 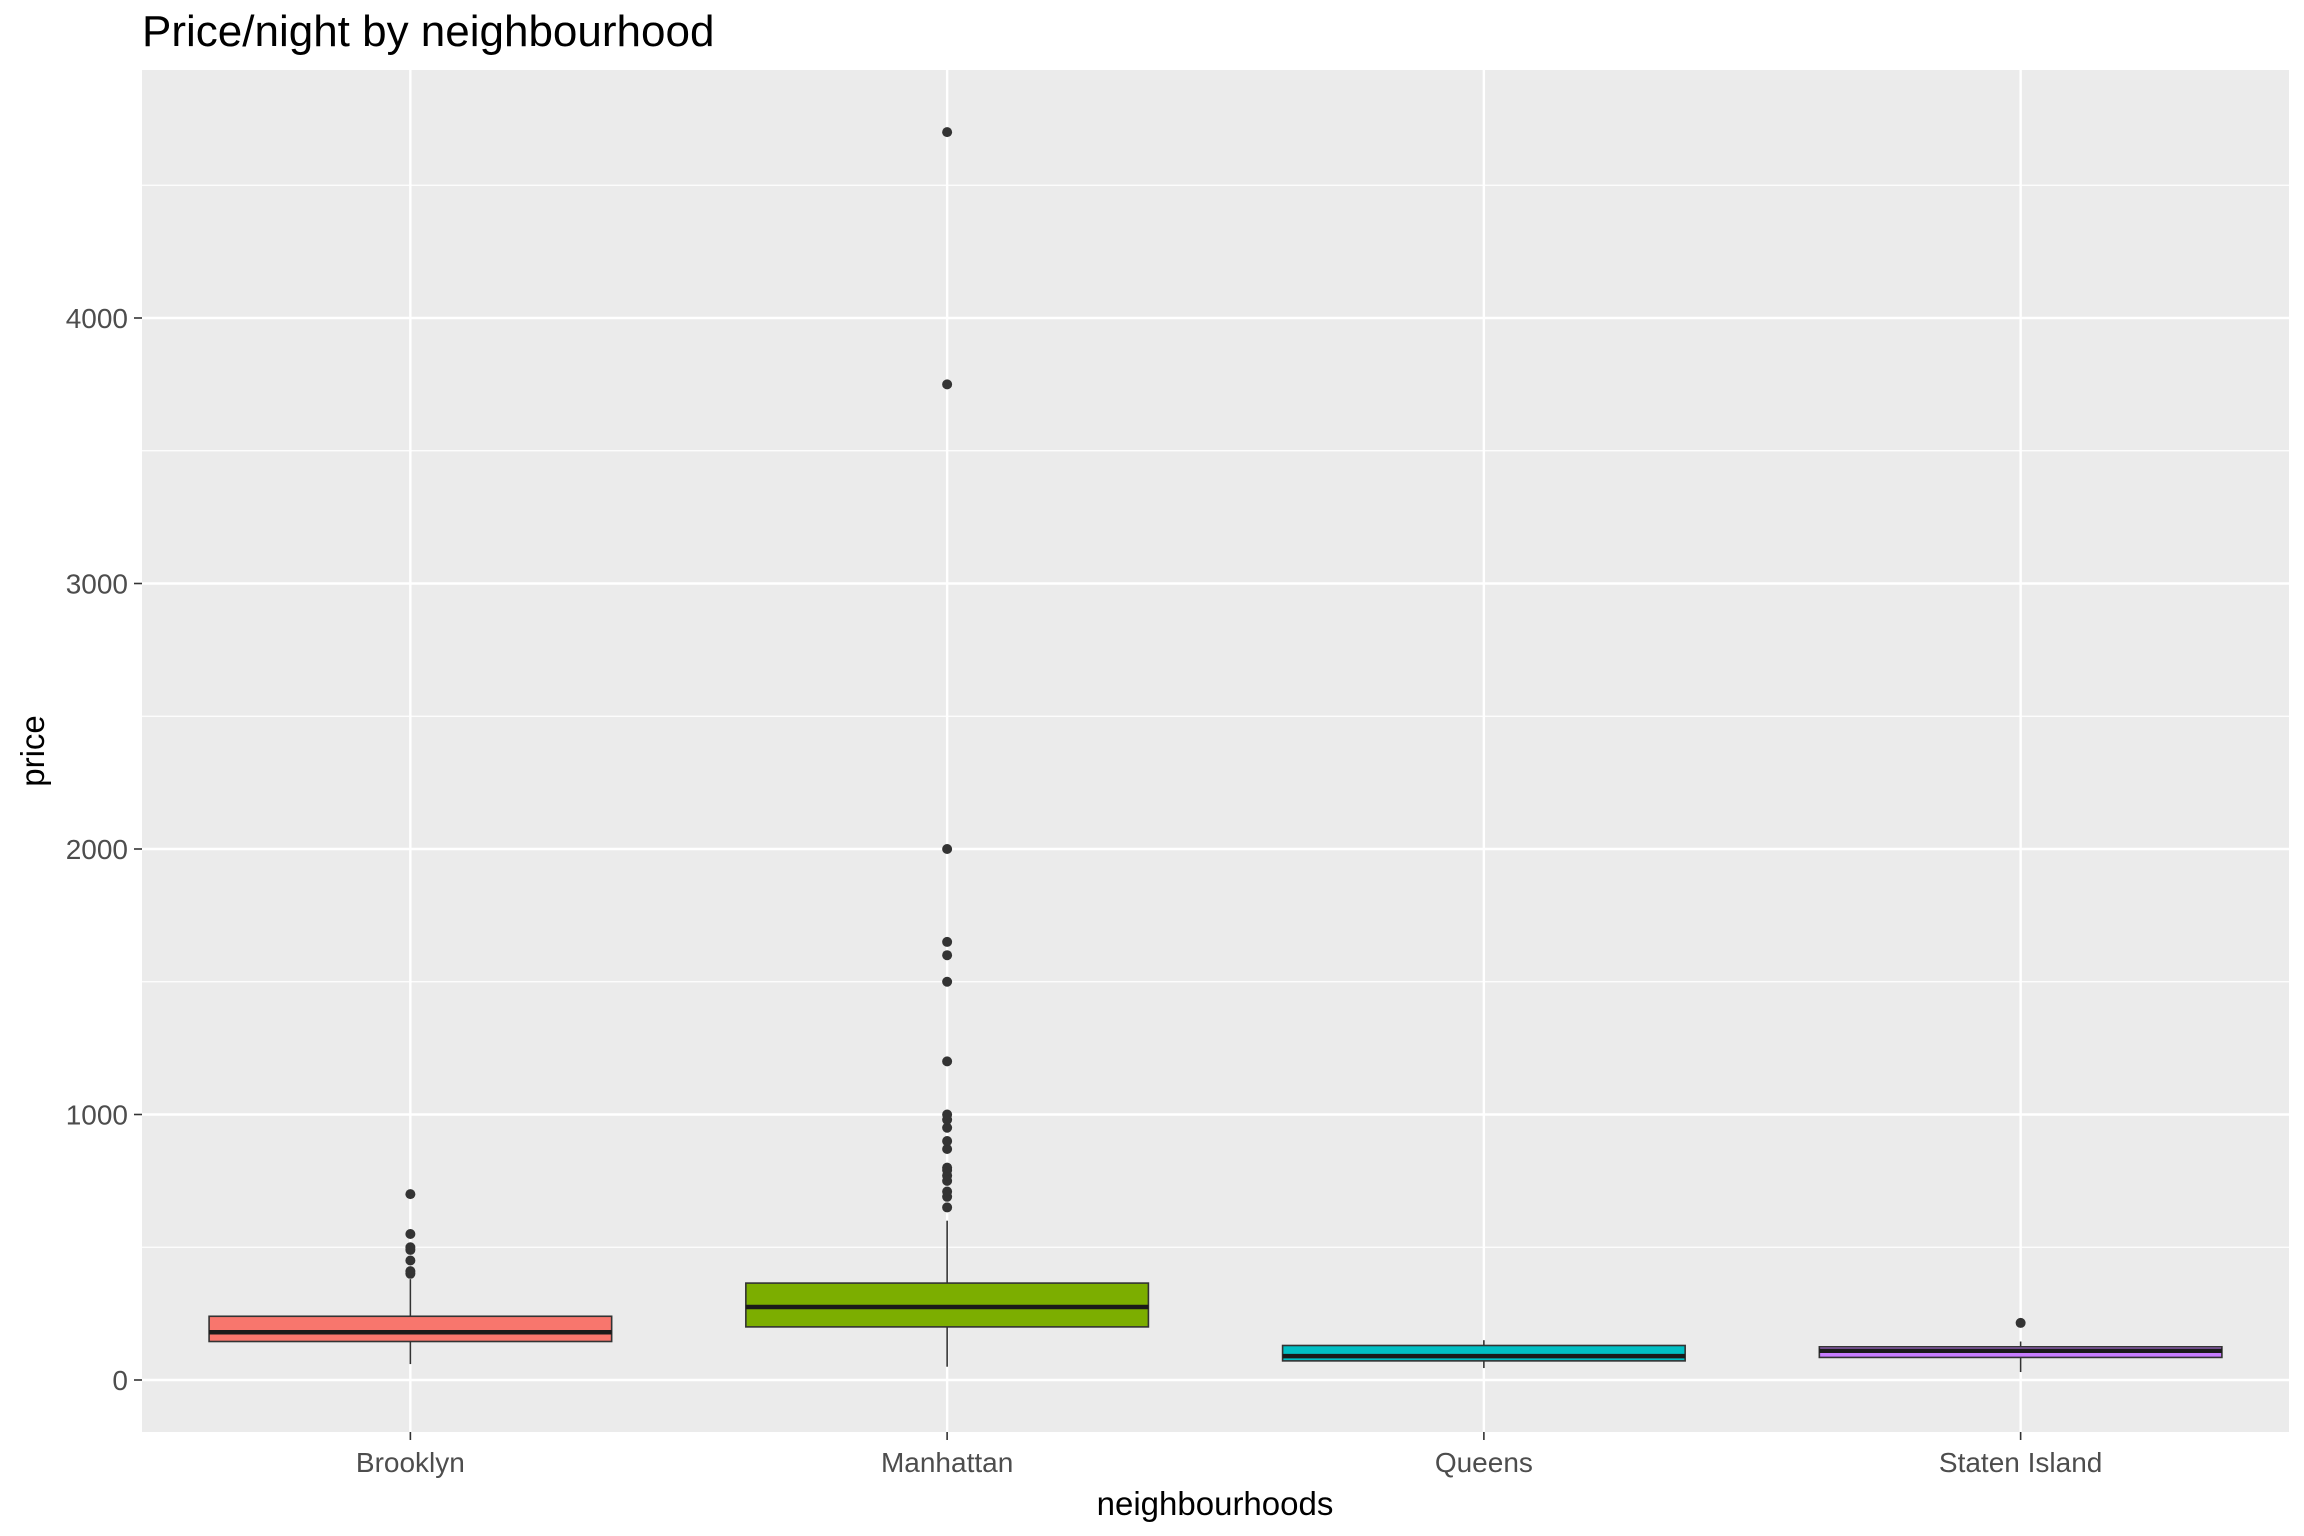 What do you see at coordinates (428, 31) in the screenshot?
I see `chart-title: Price/night by neighbourhood` at bounding box center [428, 31].